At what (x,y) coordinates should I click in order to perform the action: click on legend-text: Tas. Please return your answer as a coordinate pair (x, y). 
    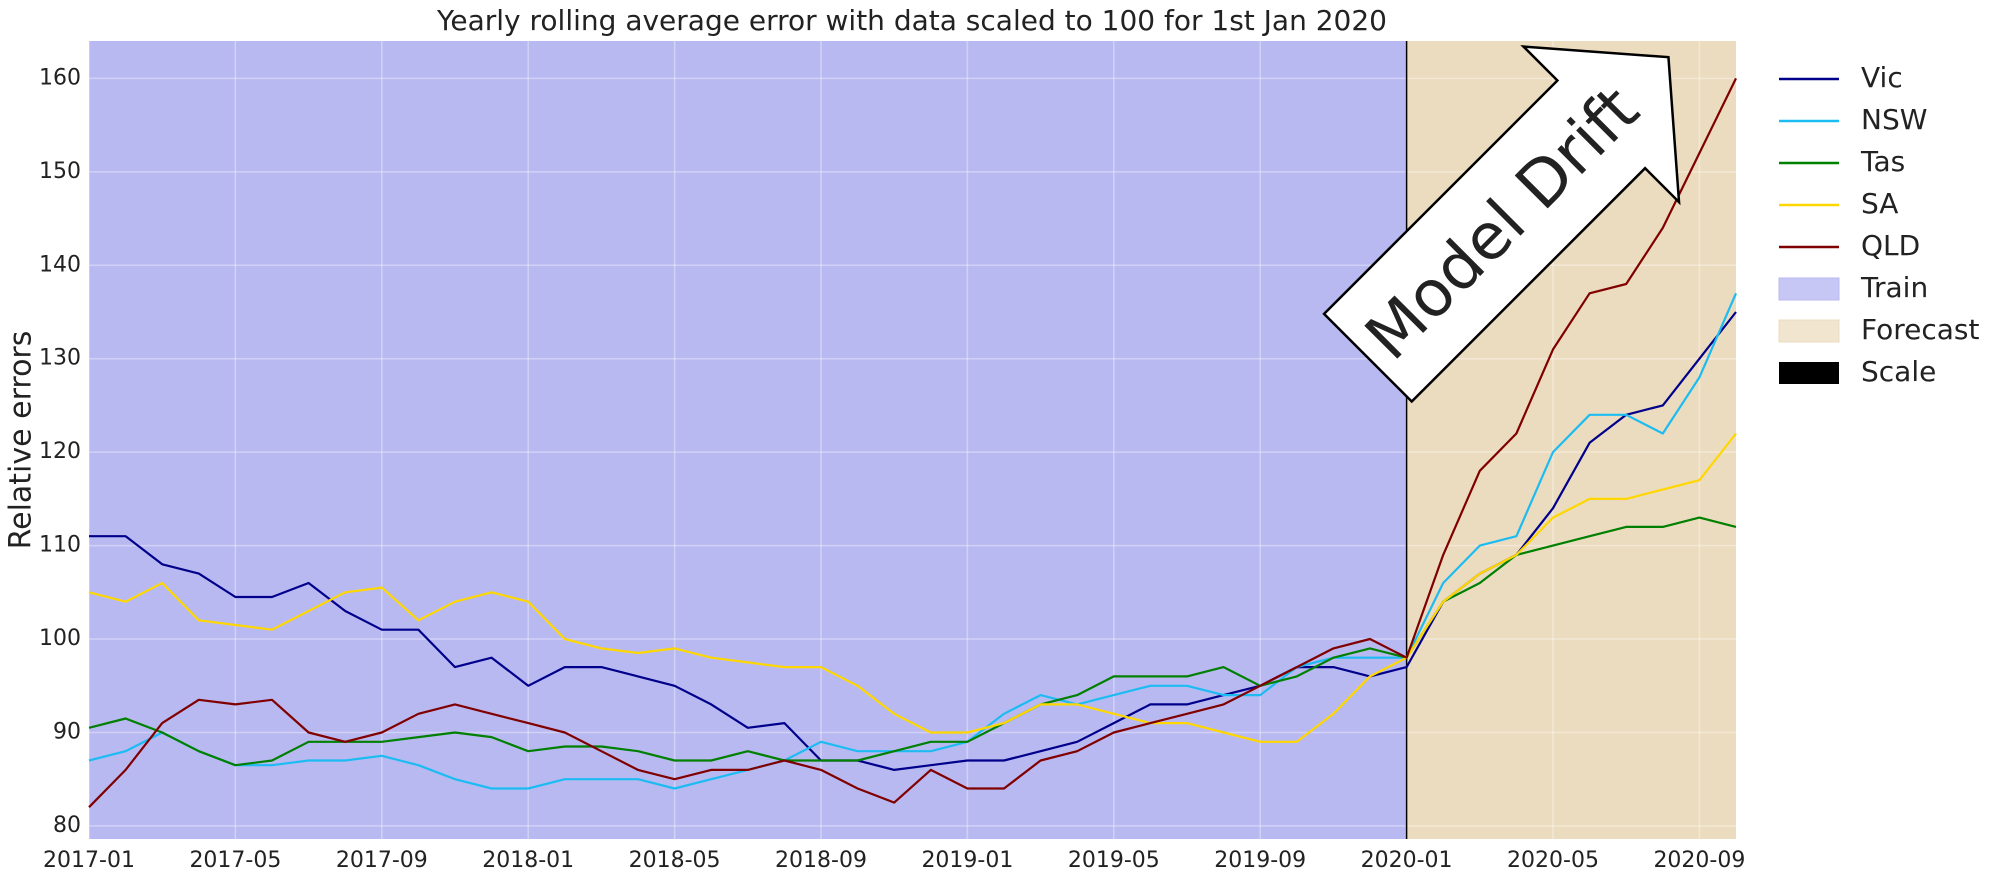
    Looking at the image, I should click on (1882, 161).